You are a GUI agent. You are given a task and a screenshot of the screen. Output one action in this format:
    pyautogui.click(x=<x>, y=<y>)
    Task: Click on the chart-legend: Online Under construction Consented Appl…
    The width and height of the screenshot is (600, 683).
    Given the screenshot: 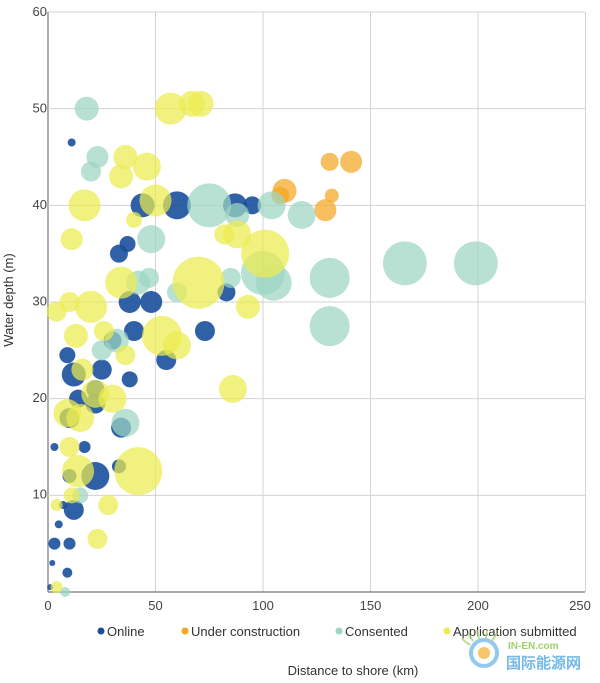 What is the action you would take?
    pyautogui.click(x=337, y=631)
    